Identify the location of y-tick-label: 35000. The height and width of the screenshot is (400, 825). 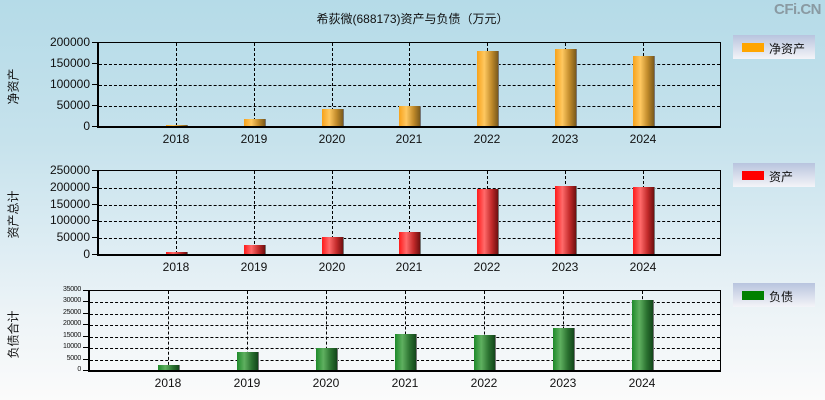
(72, 289).